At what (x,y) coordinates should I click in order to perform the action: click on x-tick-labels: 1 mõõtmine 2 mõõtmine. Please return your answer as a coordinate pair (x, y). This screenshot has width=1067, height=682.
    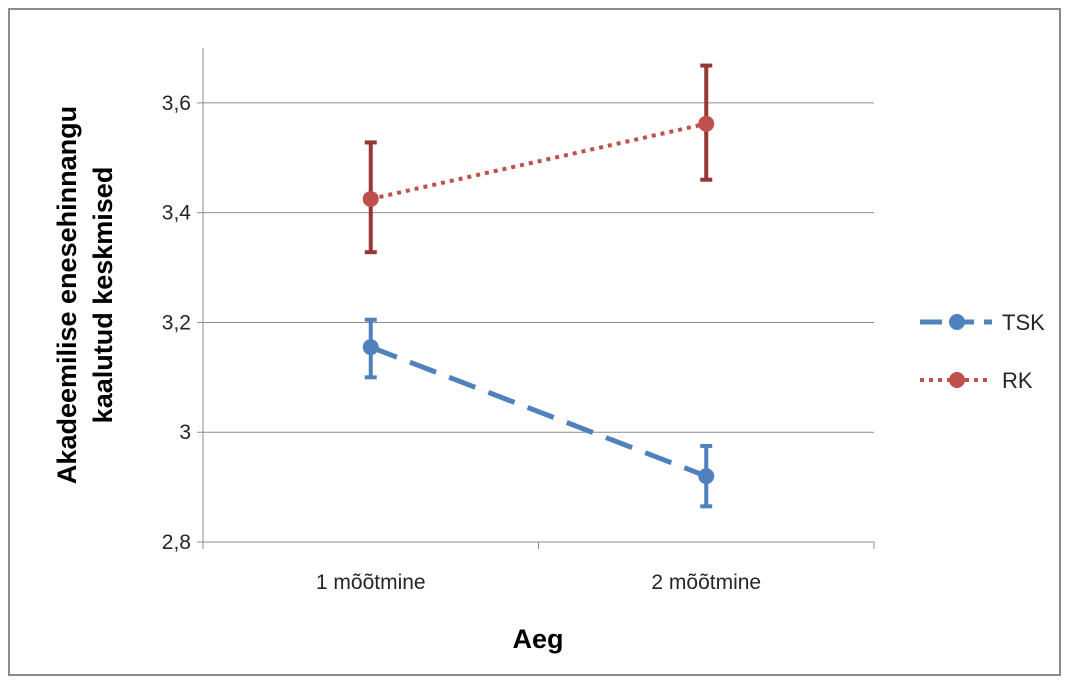
    Looking at the image, I should click on (538, 582).